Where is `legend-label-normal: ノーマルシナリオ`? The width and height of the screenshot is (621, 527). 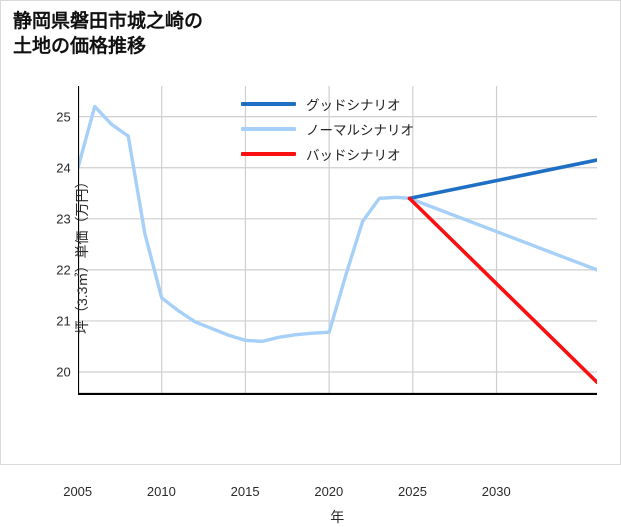 legend-label-normal: ノーマルシナリオ is located at coordinates (360, 130).